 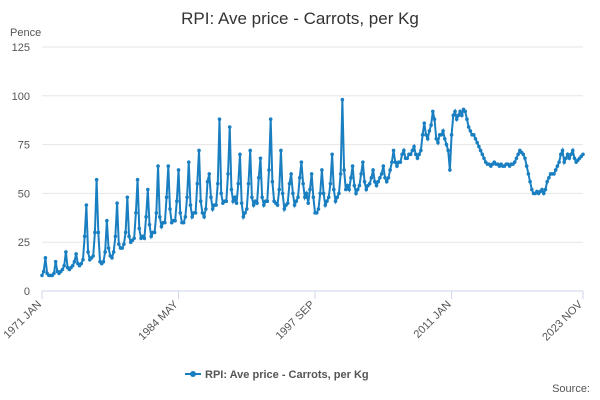 I want to click on legend-marker, so click(x=193, y=374).